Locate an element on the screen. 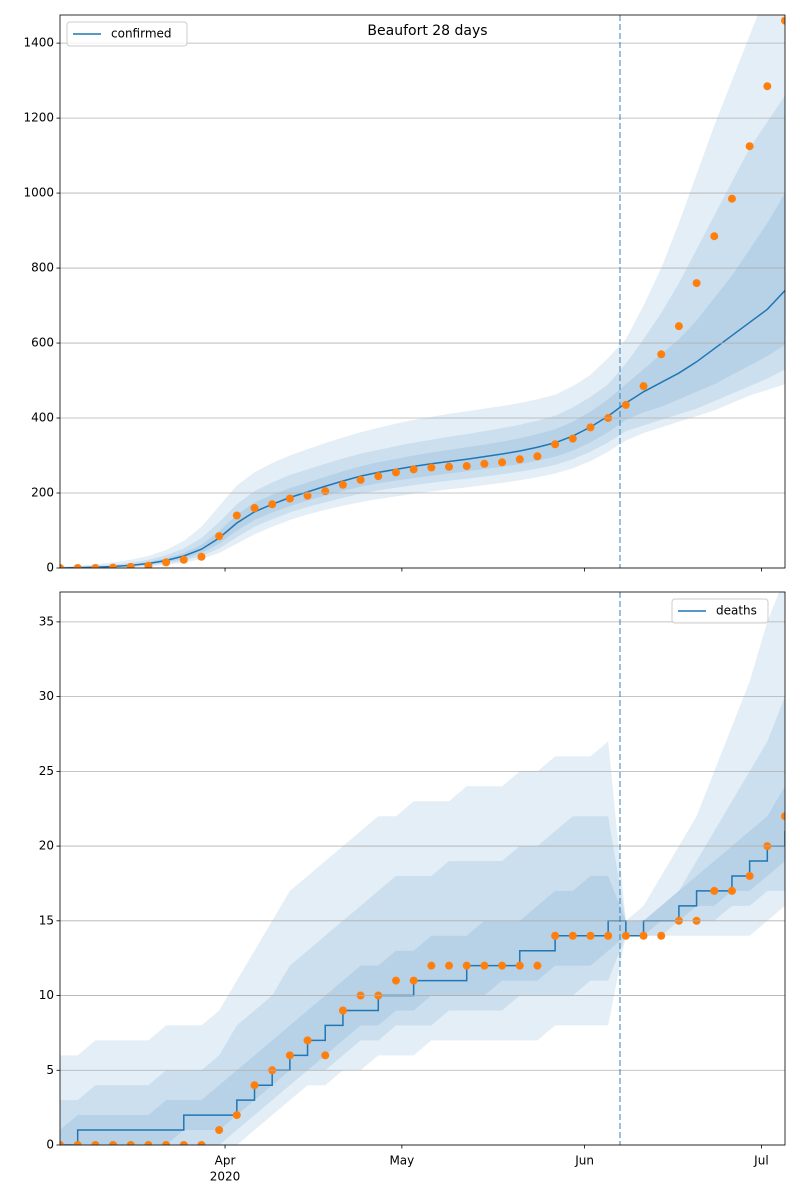 This screenshot has width=800, height=1200. y-tick-label: 400 is located at coordinates (42, 418).